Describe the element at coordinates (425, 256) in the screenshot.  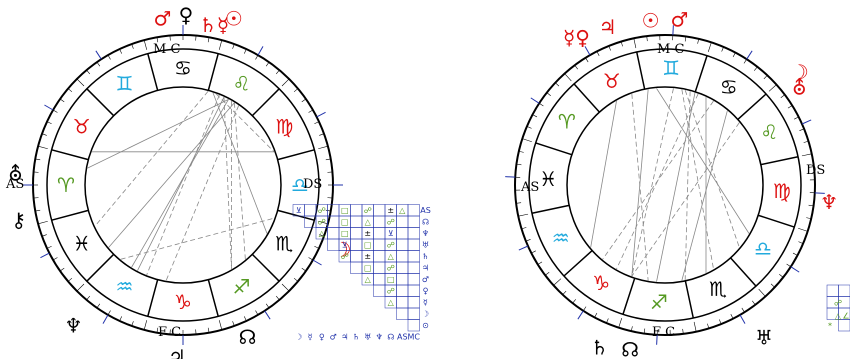
I see `grid-row-label: ♄` at that location.